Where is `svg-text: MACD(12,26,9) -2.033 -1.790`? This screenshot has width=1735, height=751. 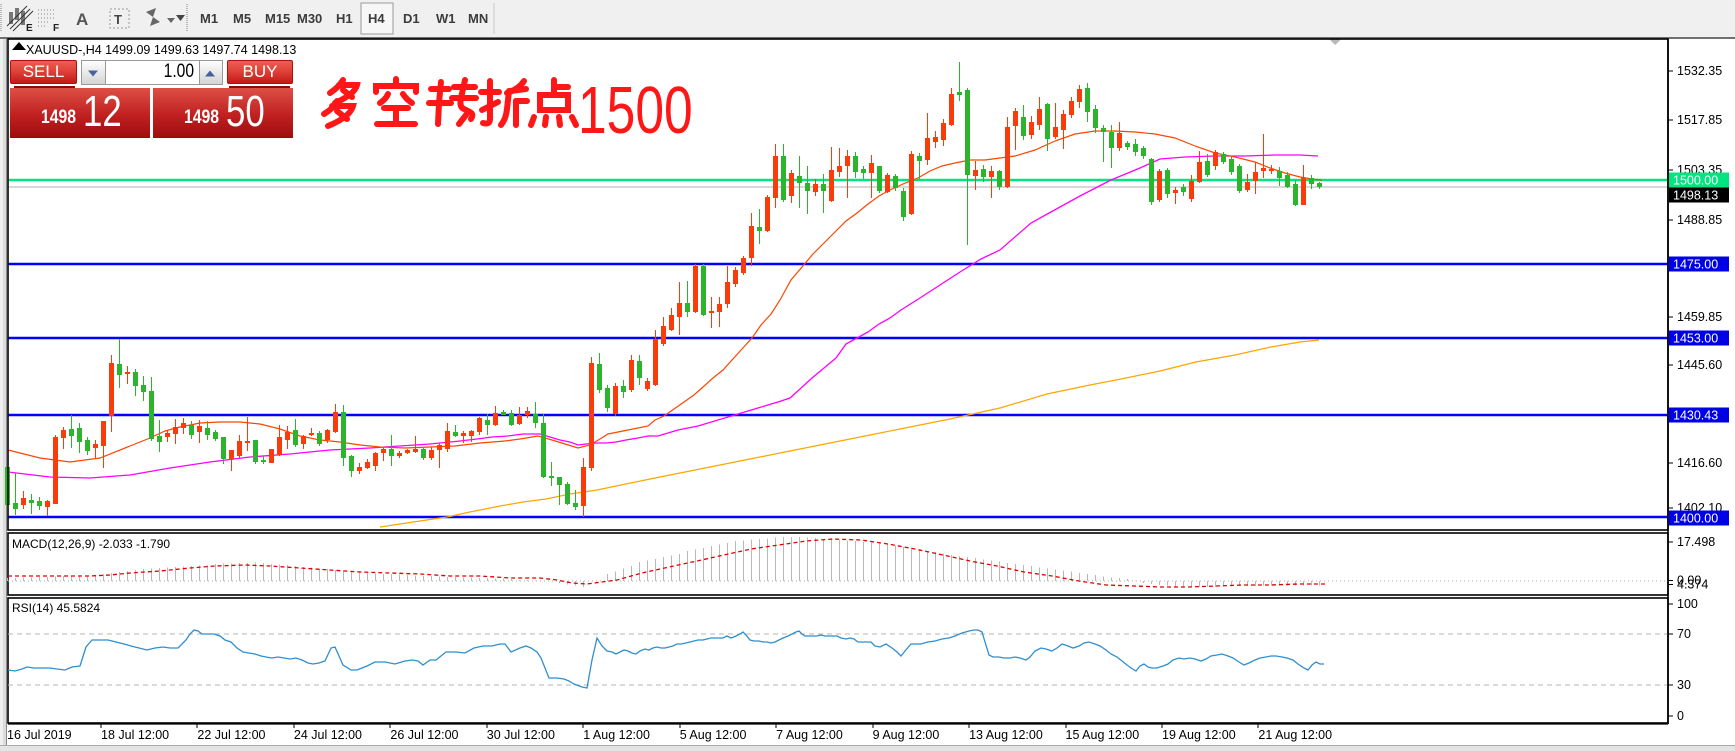
svg-text: MACD(12,26,9) -2.033 -1.790 is located at coordinates (91, 544).